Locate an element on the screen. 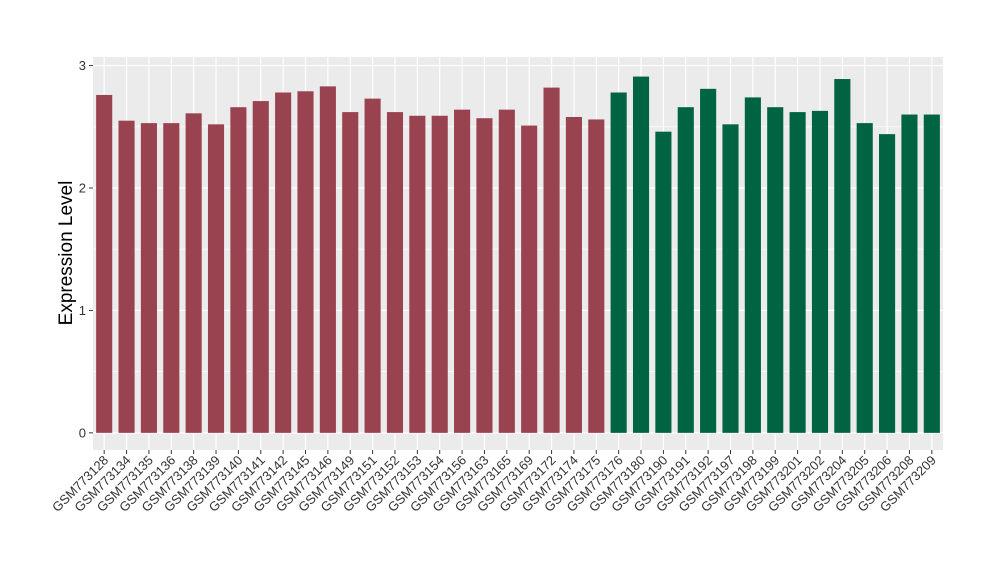 Image resolution: width=1000 pixels, height=580 pixels. bar-GSM773204 is located at coordinates (842, 256).